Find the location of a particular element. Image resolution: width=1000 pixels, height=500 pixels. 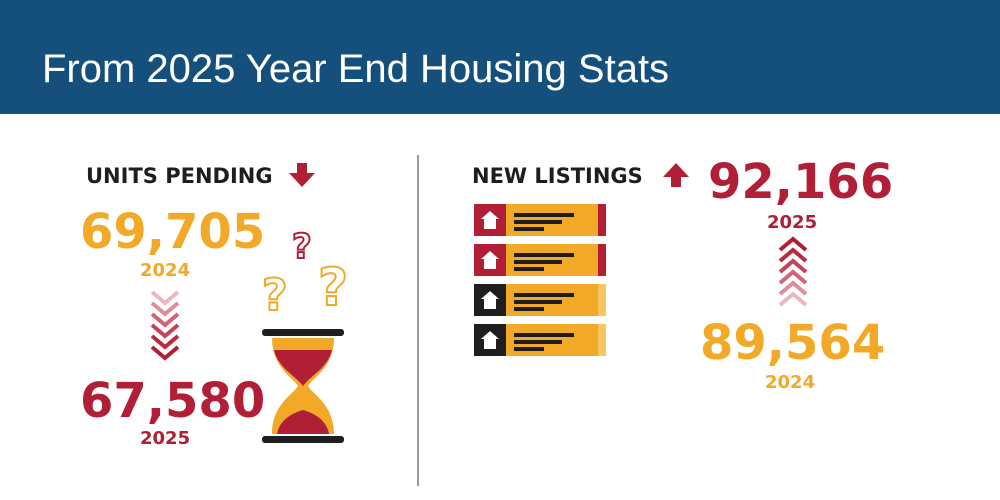

header-title: From 2025 Year End Housing Stats is located at coordinates (355, 69).